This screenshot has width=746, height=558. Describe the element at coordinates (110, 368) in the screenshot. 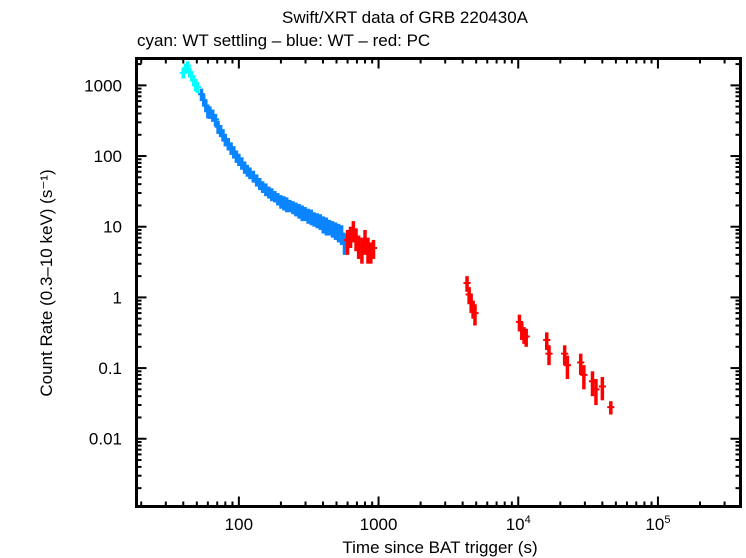

I see `y-tick-label: 0.1` at that location.